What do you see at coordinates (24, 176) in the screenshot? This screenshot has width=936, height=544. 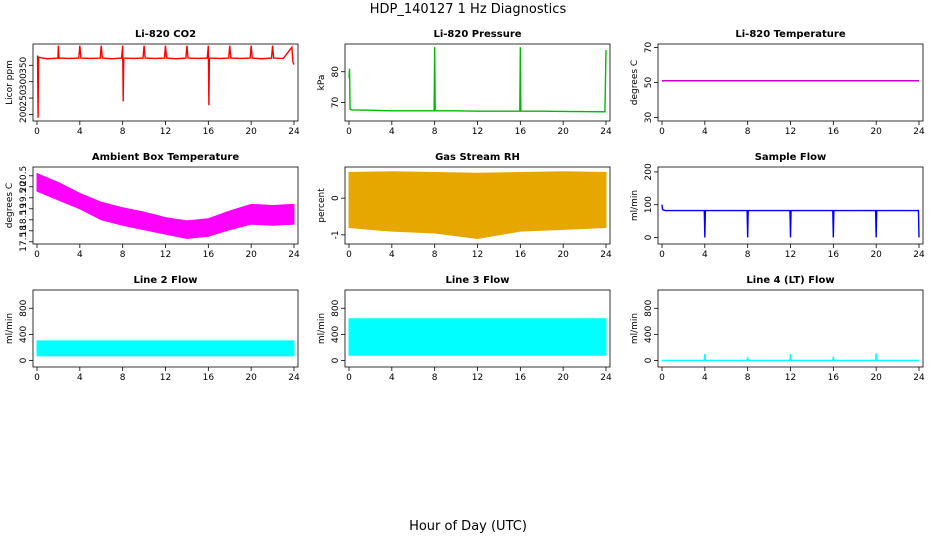 I see `y-tick-label: 20.5` at bounding box center [24, 176].